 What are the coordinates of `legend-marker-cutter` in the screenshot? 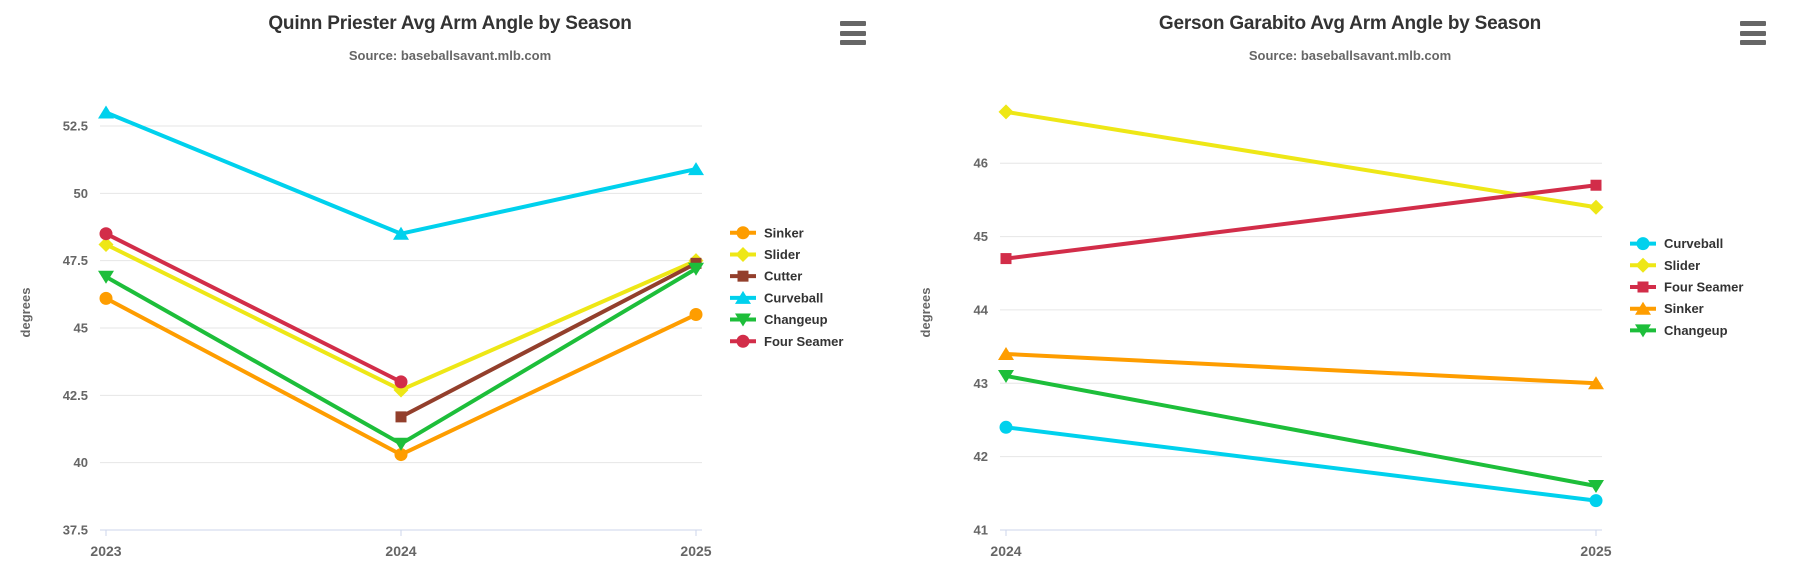 It's located at (743, 276).